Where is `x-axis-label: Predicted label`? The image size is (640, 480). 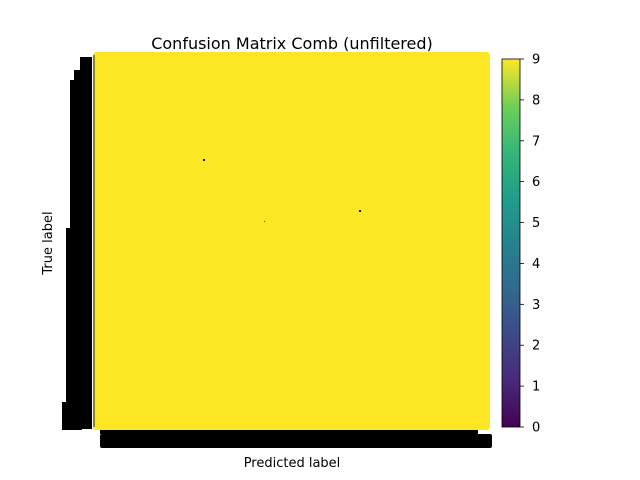 x-axis-label: Predicted label is located at coordinates (292, 463).